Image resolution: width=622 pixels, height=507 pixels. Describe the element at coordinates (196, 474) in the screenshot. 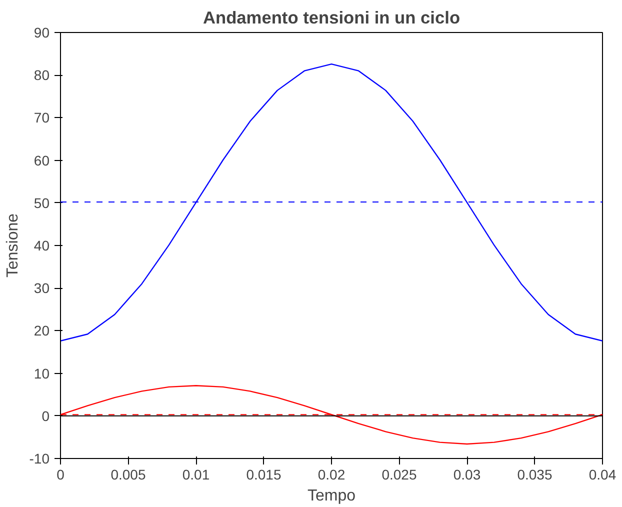

I see `x-tick-label: 0.01` at that location.